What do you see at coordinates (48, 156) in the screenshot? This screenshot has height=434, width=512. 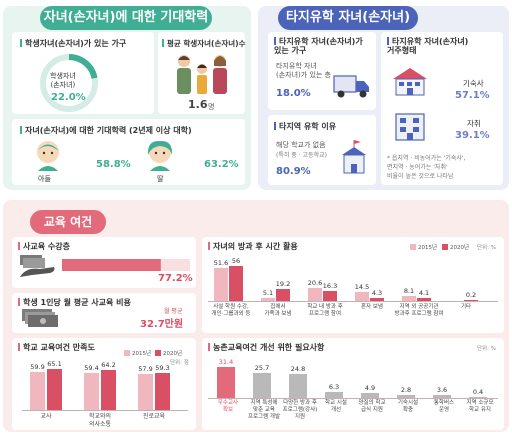 I see `son-icon` at bounding box center [48, 156].